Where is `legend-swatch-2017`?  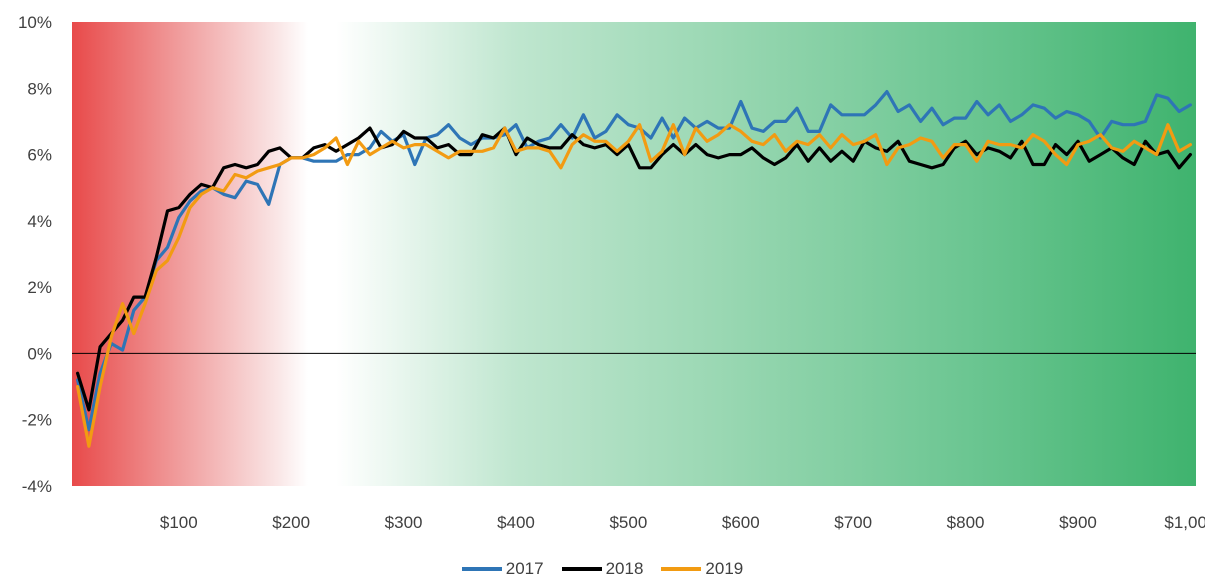
legend-swatch-2017 is located at coordinates (481, 569).